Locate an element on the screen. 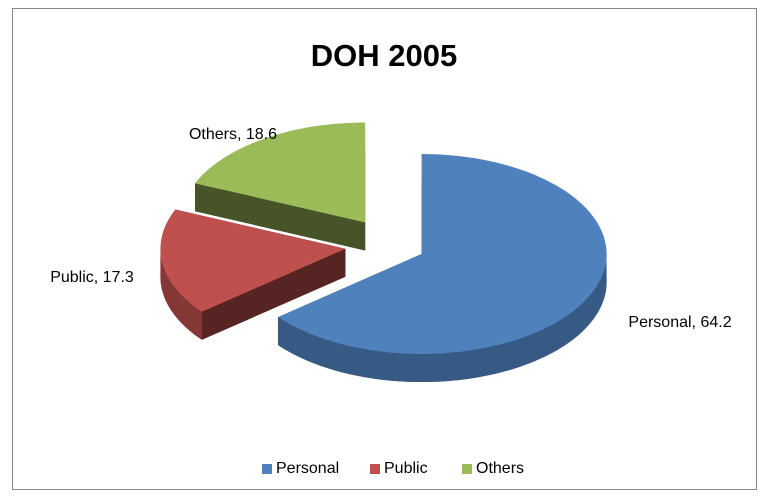  data-label: Personal, 64.2 is located at coordinates (679, 322).